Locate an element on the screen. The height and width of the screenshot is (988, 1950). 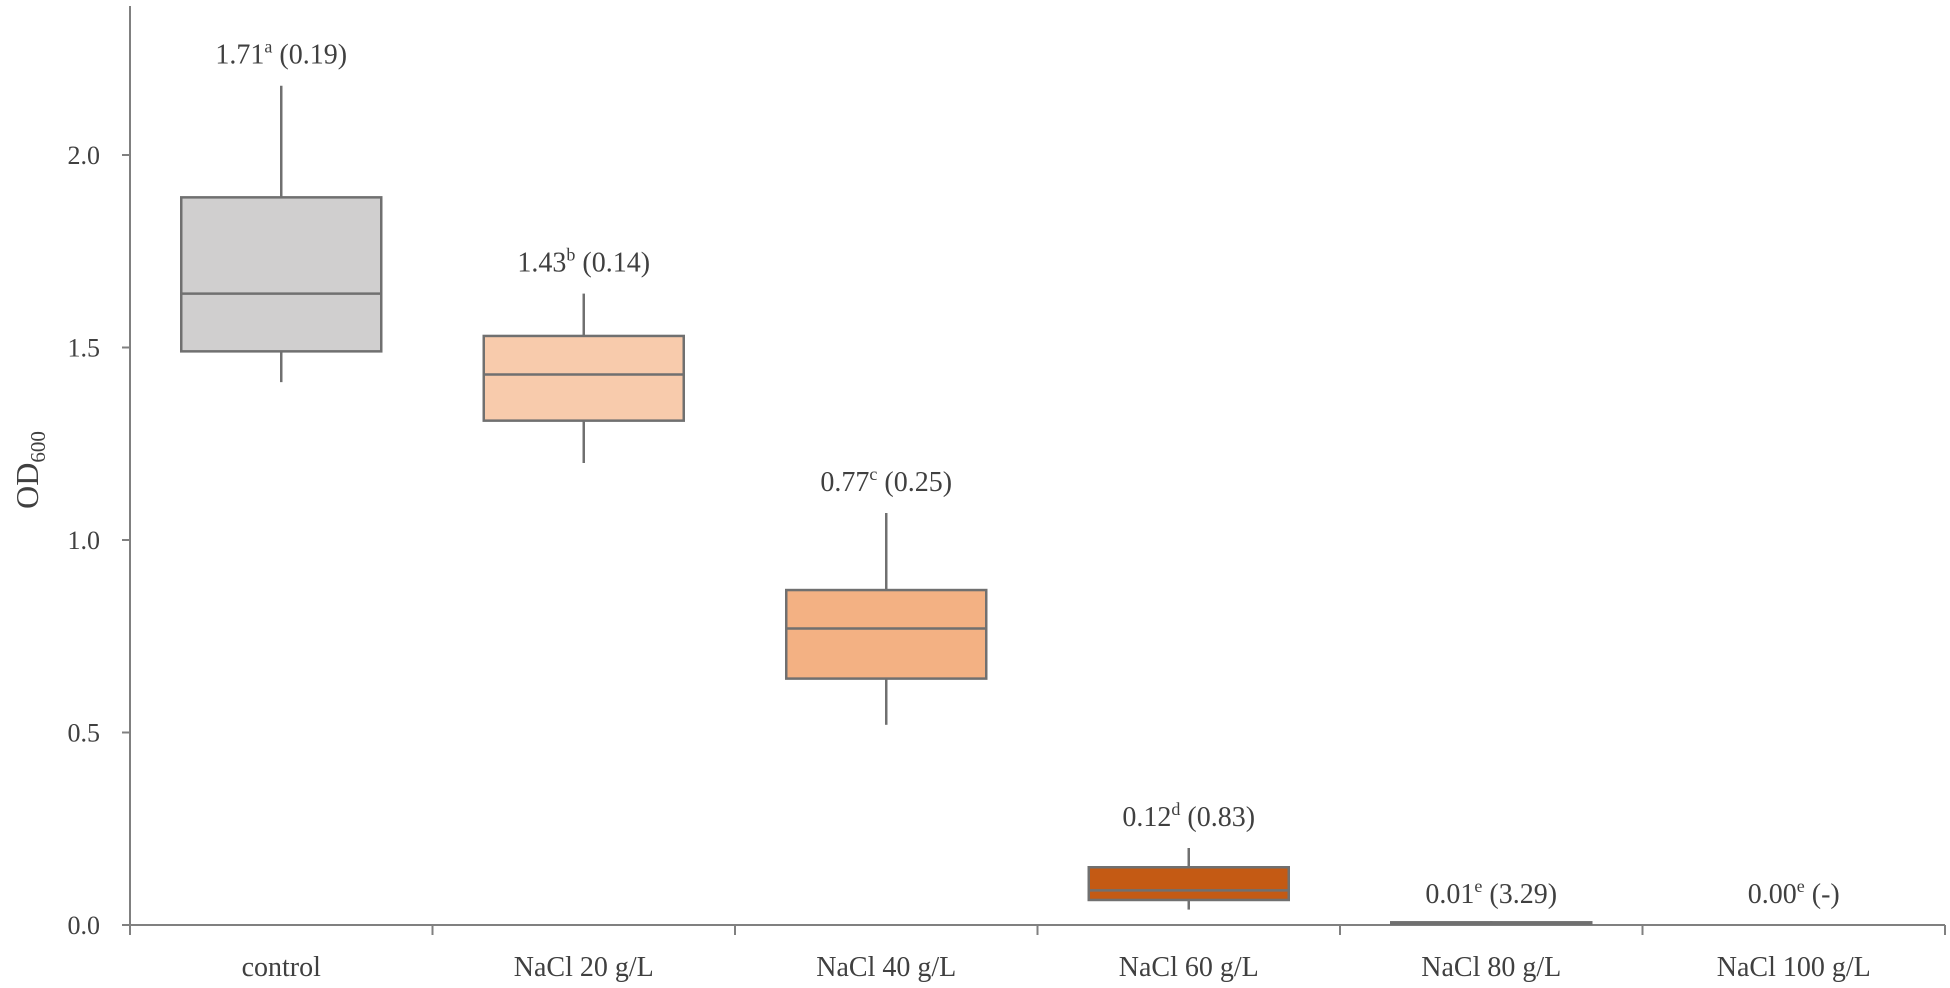
annotation-mean: 0.77 is located at coordinates (844, 482).